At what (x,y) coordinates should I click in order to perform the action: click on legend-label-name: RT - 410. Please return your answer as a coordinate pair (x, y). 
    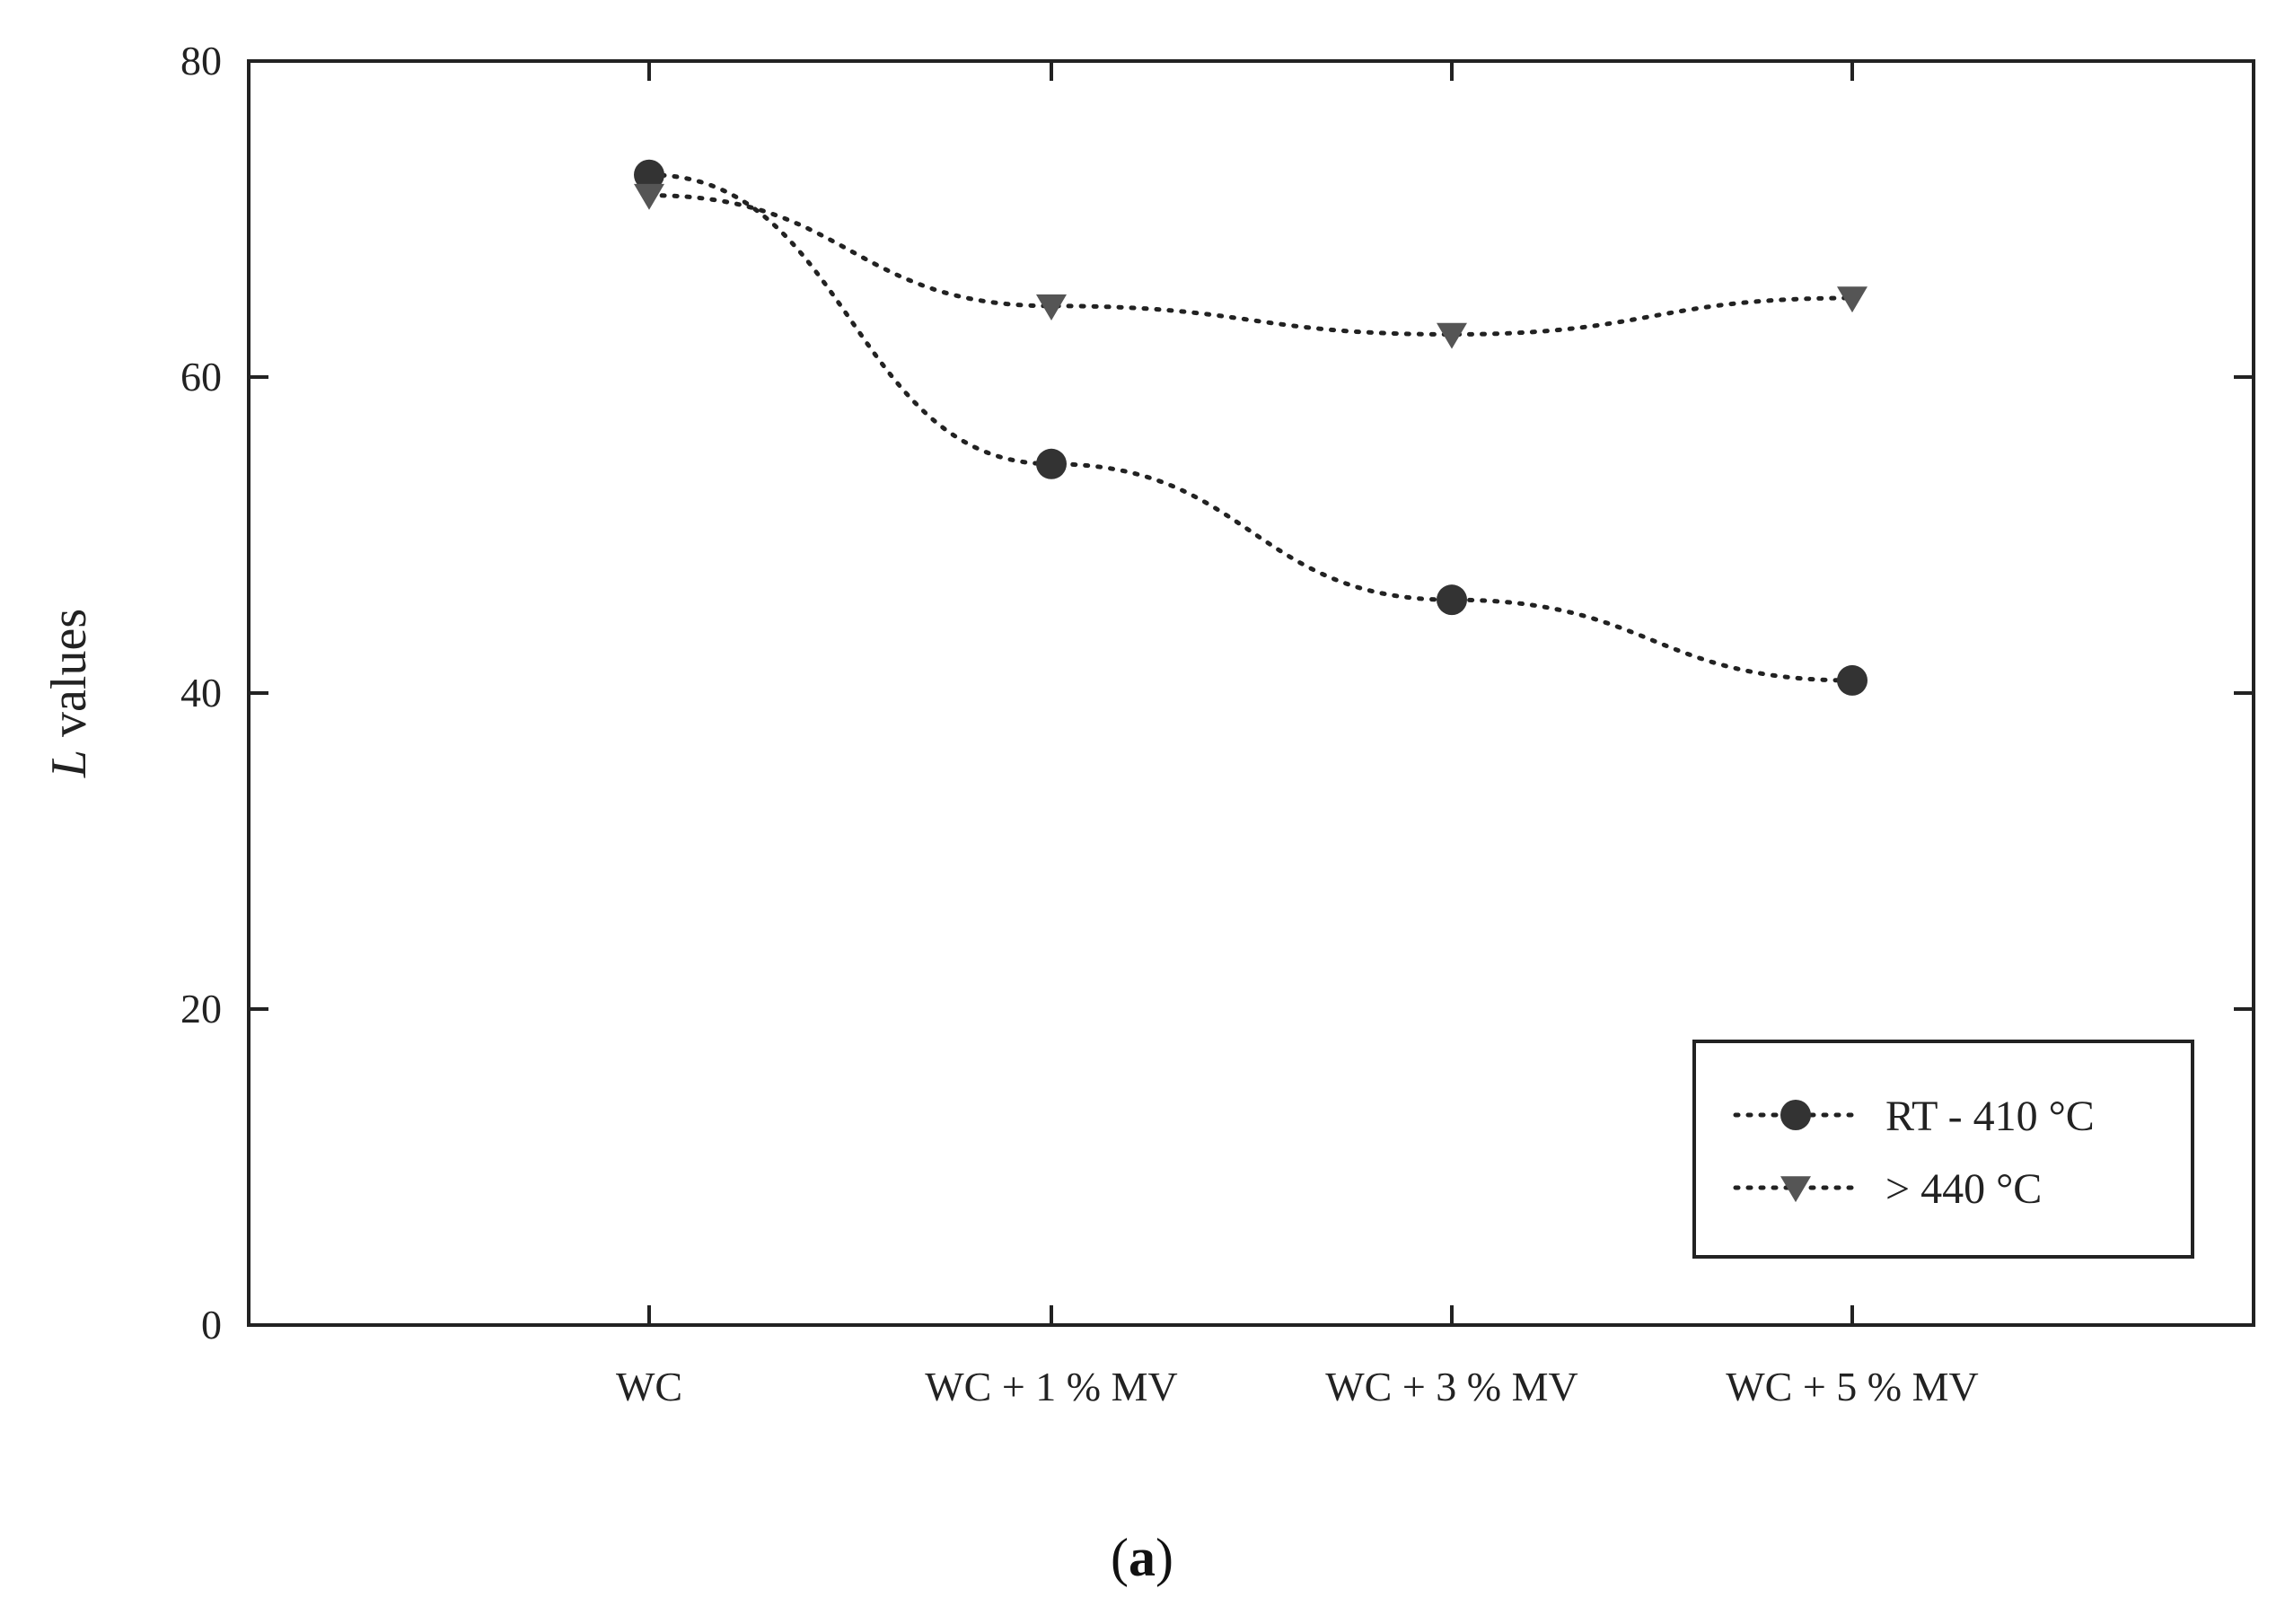
    Looking at the image, I should click on (1967, 1116).